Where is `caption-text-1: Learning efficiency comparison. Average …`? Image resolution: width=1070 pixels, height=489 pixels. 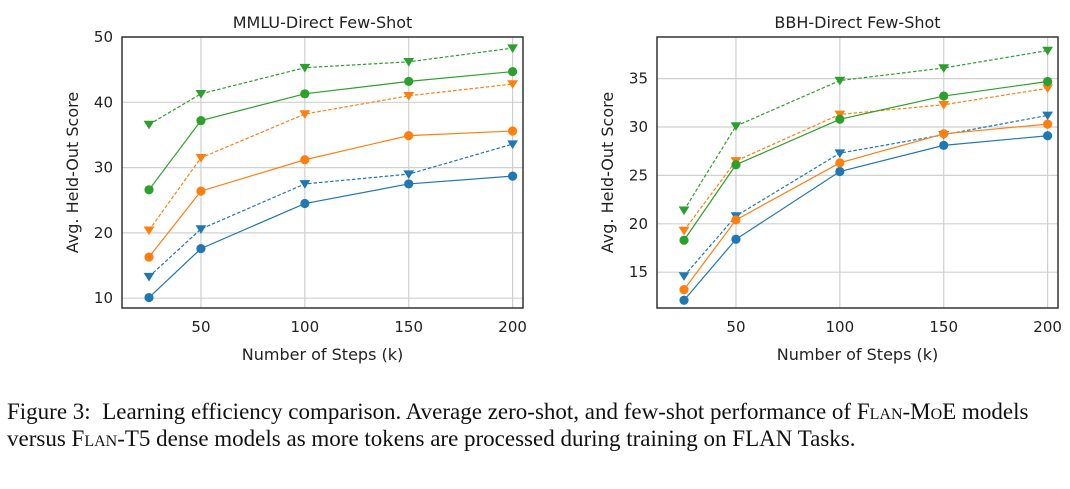
caption-text-1: Learning efficiency comparison. Average … is located at coordinates (479, 411).